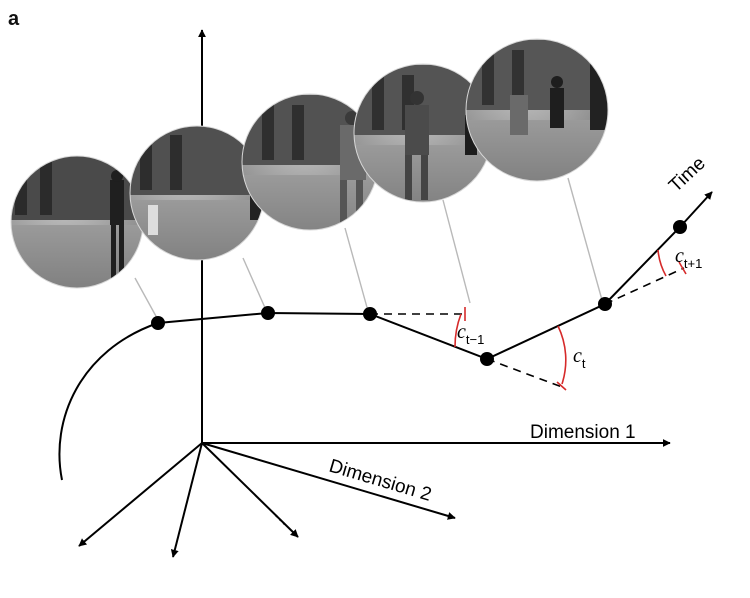 Image resolution: width=750 pixels, height=598 pixels. What do you see at coordinates (579, 358) in the screenshot?
I see `angle-label-t: ct` at bounding box center [579, 358].